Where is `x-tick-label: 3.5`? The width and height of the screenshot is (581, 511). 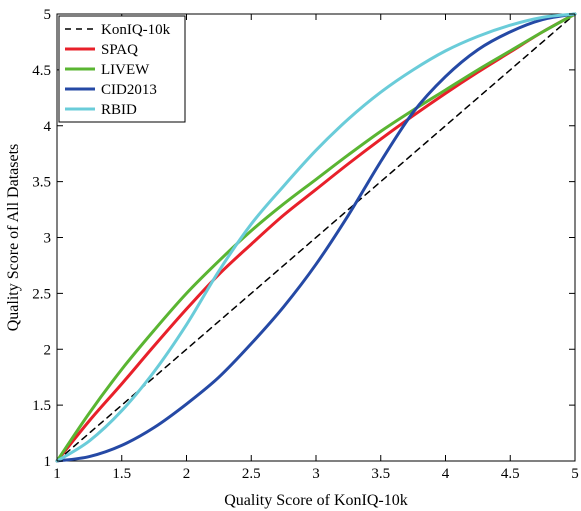
x-tick-label: 3.5 is located at coordinates (380, 474).